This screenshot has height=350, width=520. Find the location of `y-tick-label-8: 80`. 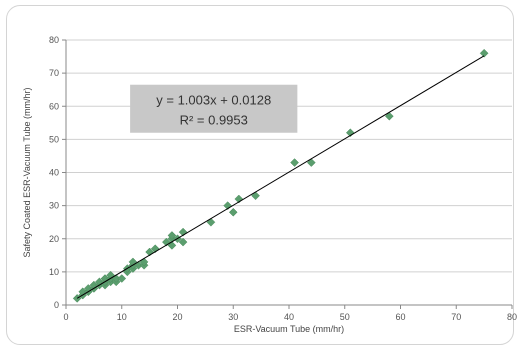

y-tick-label-8: 80 is located at coordinates (54, 40).